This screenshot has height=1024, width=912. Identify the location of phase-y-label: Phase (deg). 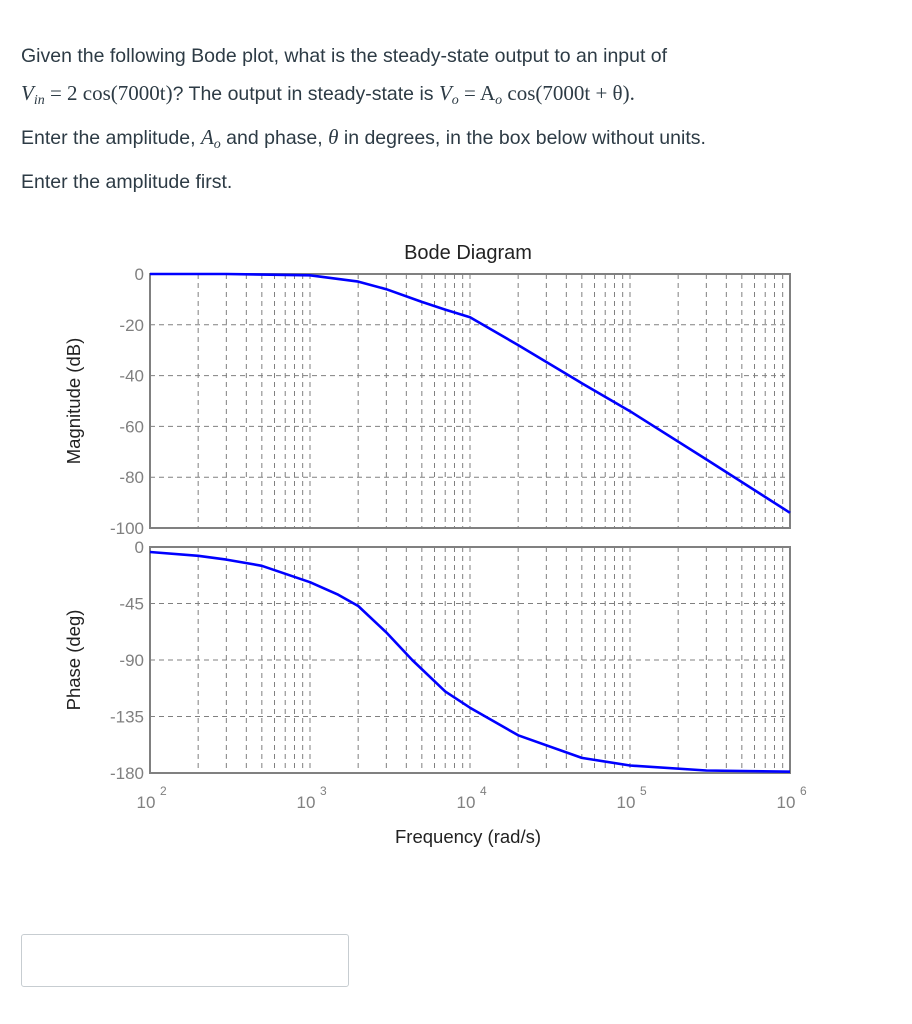
(73, 660).